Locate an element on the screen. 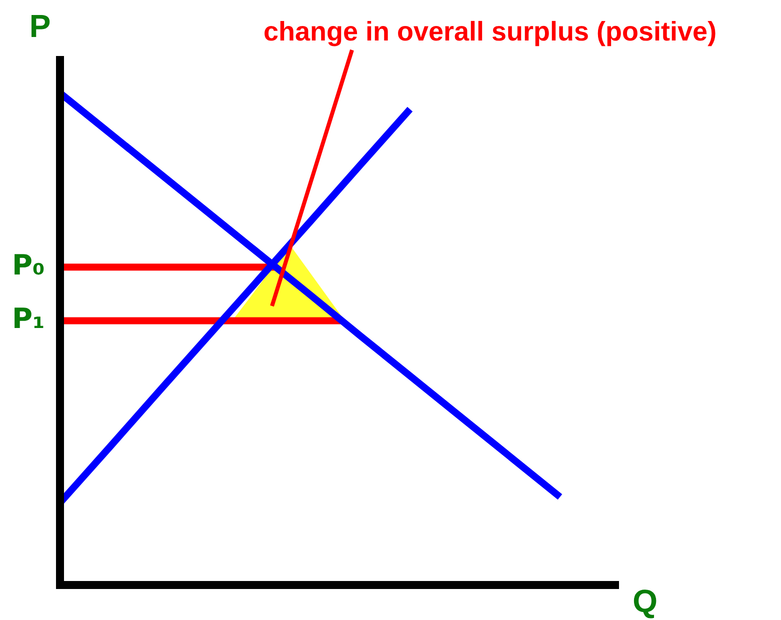 Image resolution: width=781 pixels, height=620 pixels. y-axis-title: P is located at coordinates (40, 26).